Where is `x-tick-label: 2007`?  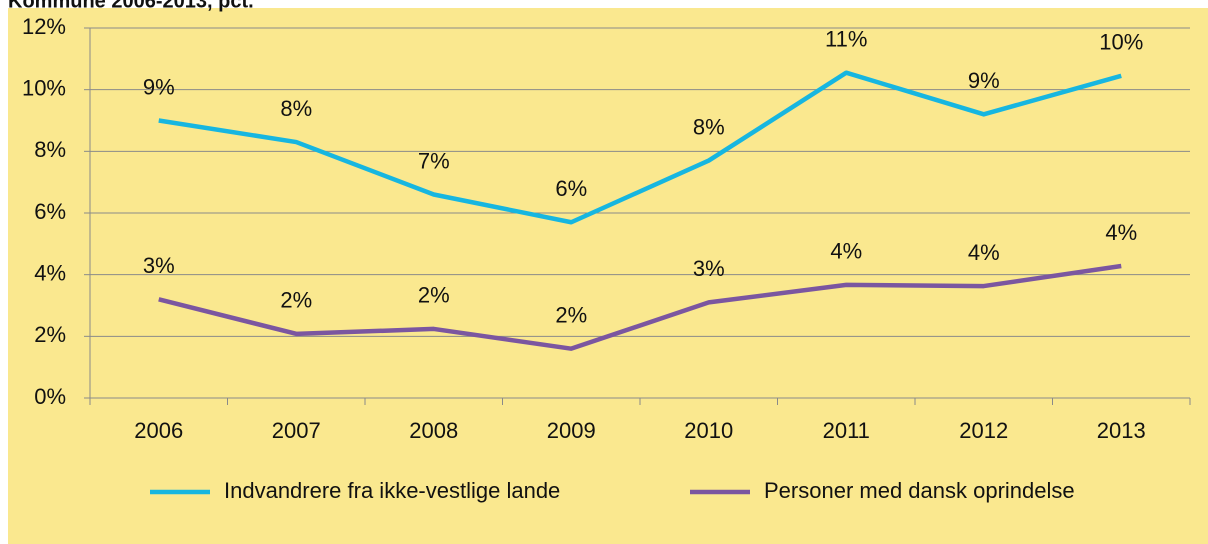
x-tick-label: 2007 is located at coordinates (296, 430).